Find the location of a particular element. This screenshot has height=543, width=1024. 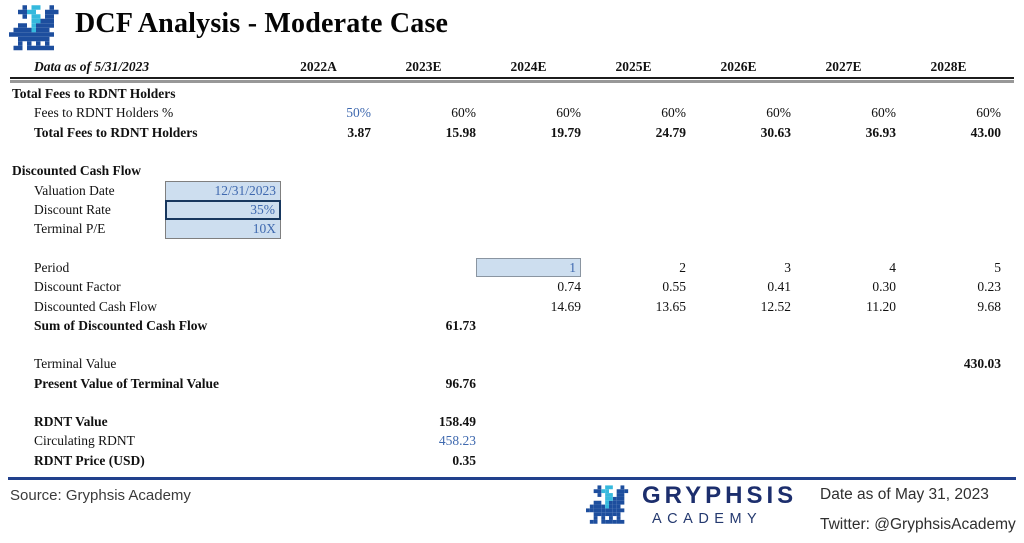

table-row: RDNT Value 158.49 is located at coordinates (505, 421).